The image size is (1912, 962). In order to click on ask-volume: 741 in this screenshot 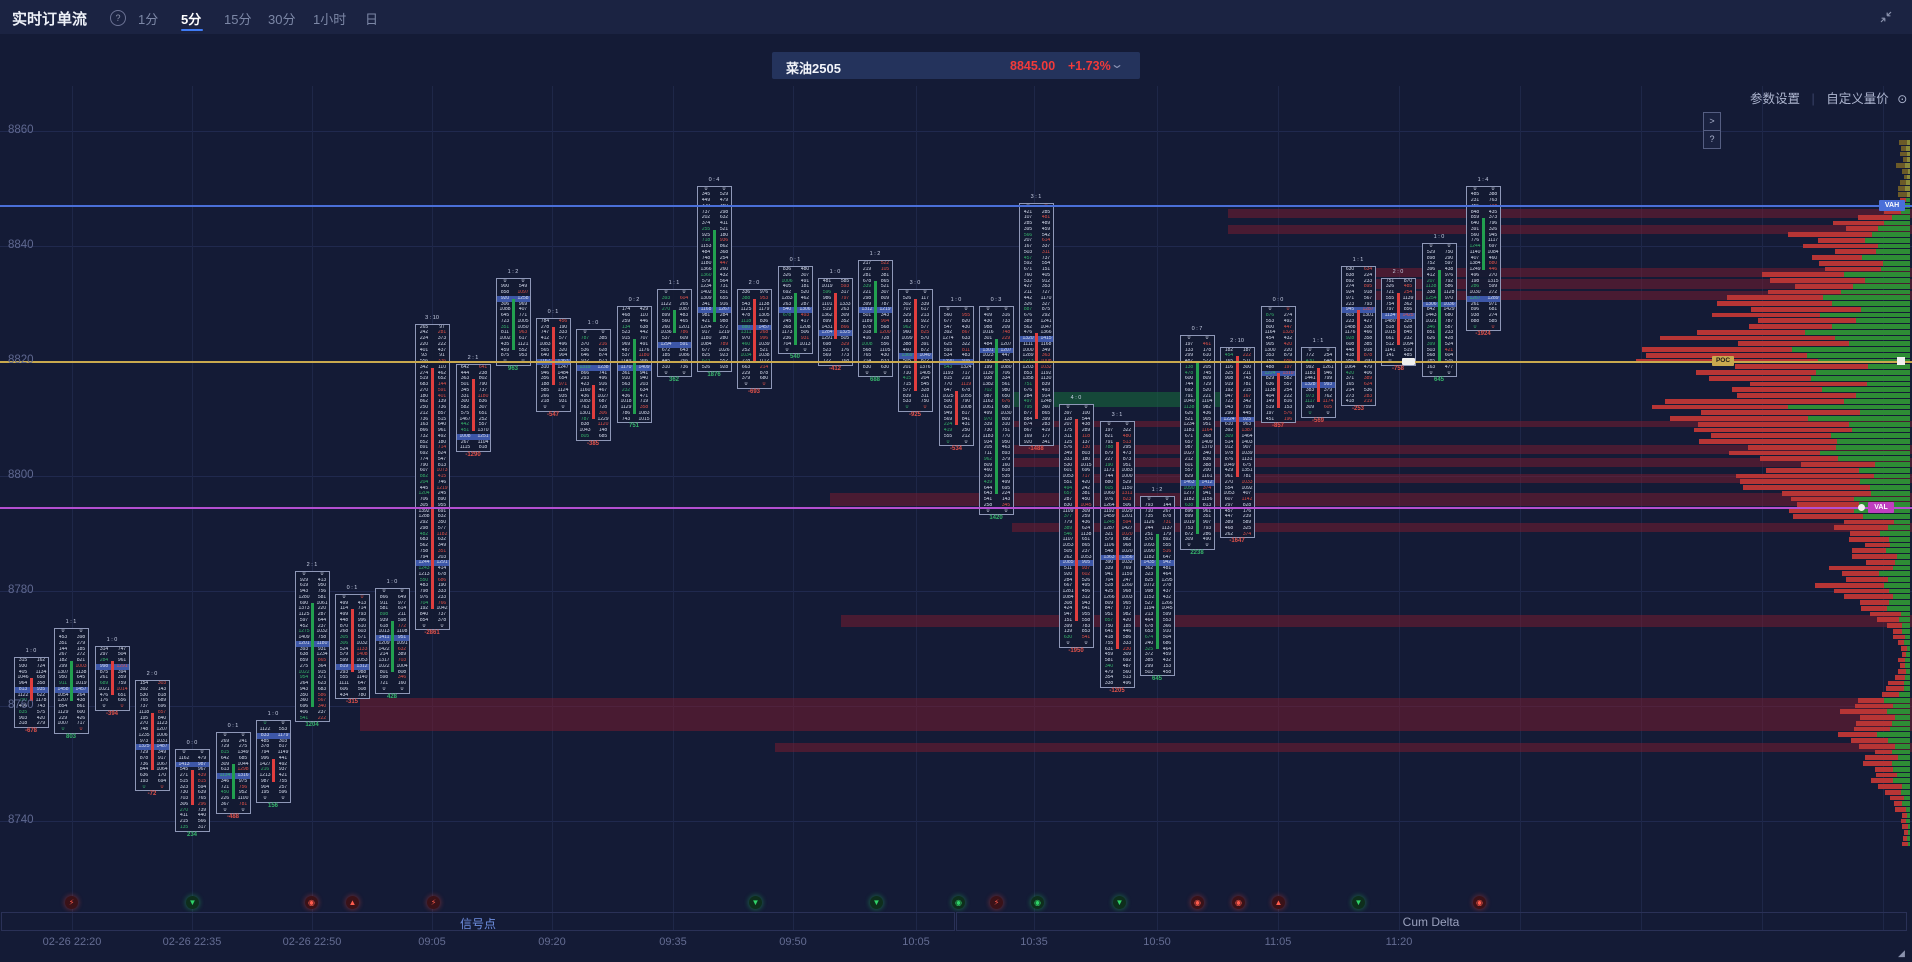, I will do `click(603, 373)`.